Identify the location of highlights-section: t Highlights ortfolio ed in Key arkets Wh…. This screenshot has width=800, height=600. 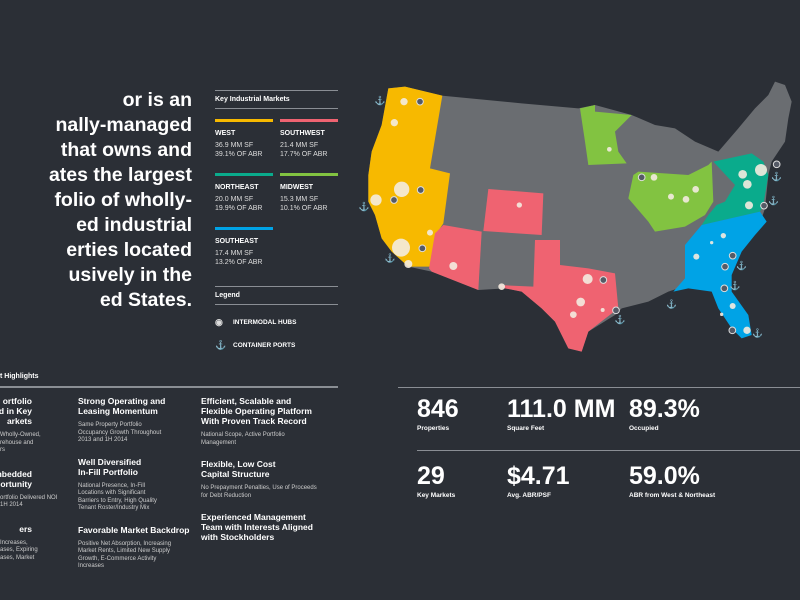
(169, 468).